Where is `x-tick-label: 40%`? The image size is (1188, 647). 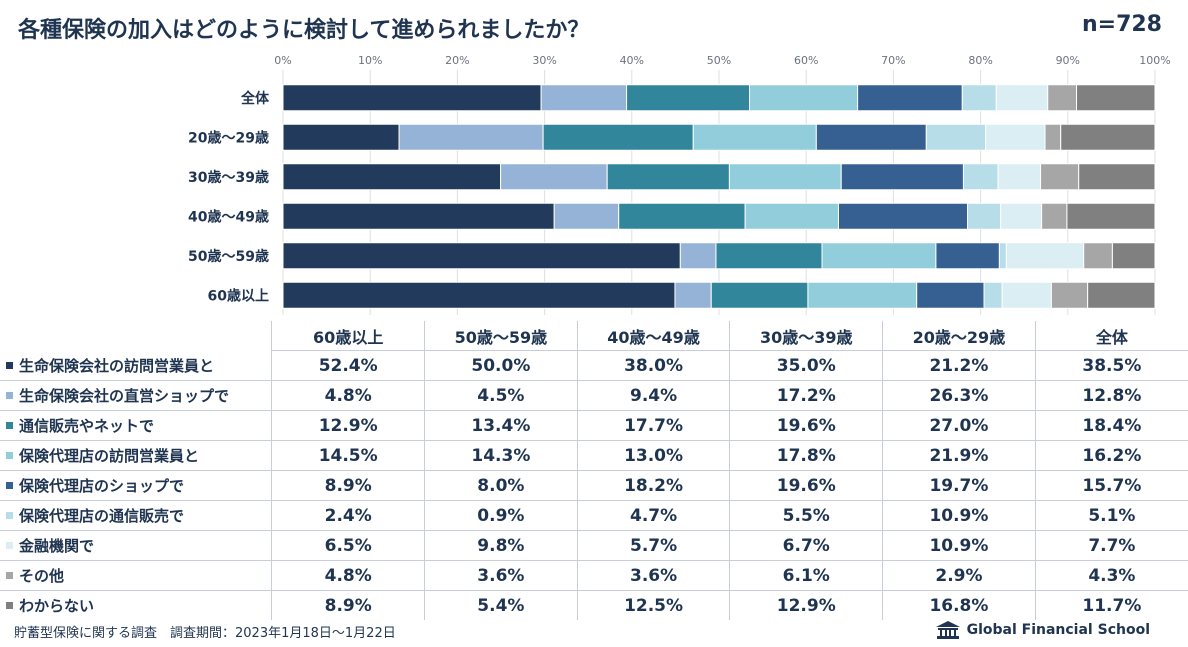
x-tick-label: 40% is located at coordinates (632, 60).